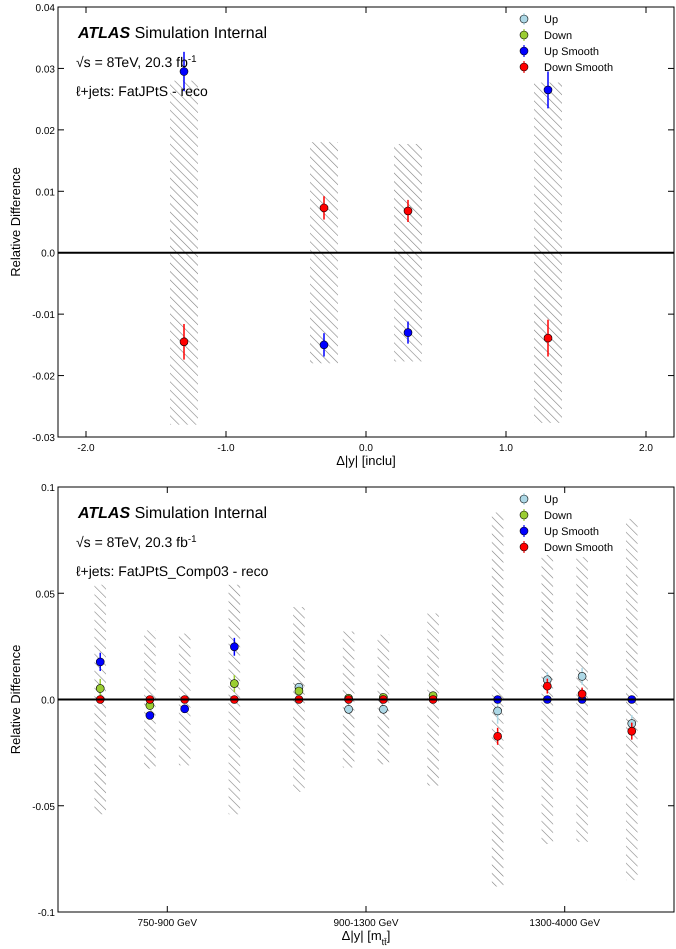 The height and width of the screenshot is (949, 676). Describe the element at coordinates (564, 923) in the screenshot. I see `text: 1300-4000 GeV` at that location.